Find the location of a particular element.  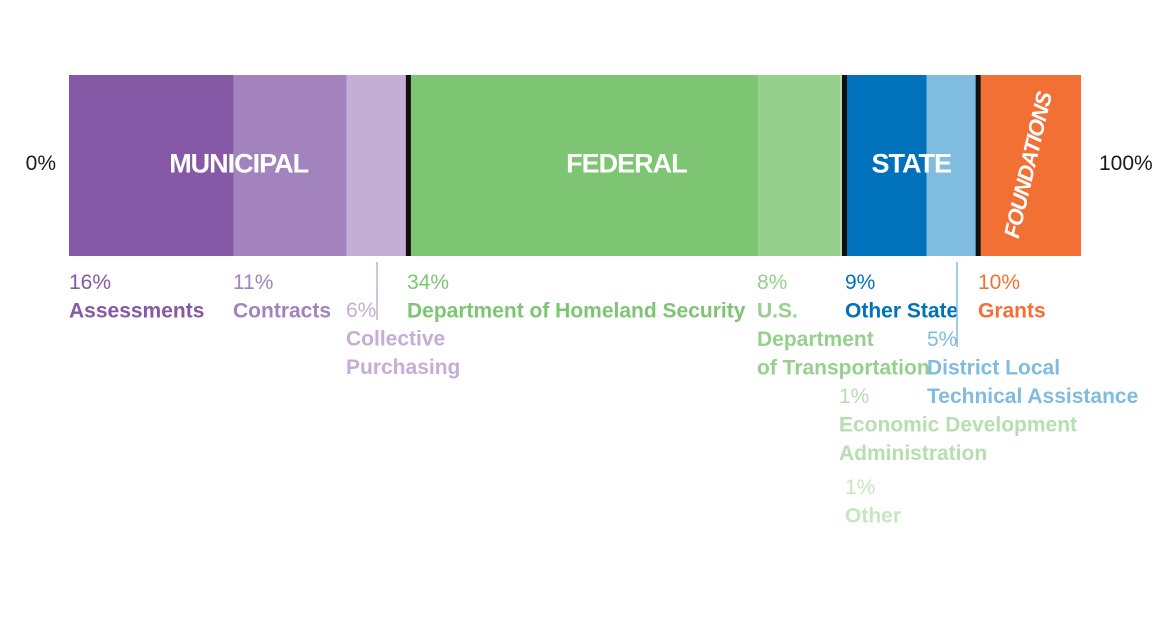

segment-label-0: Assessments is located at coordinates (136, 311).